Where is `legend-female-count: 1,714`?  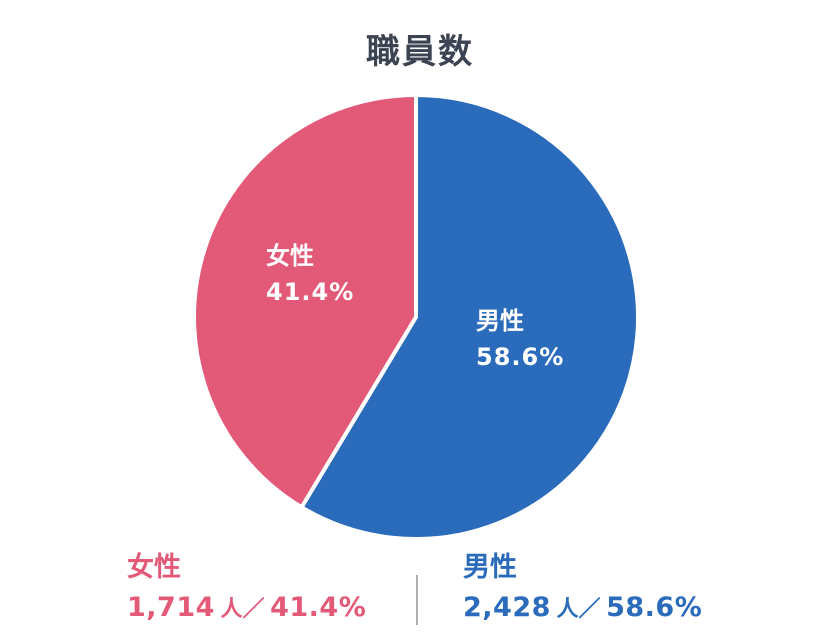
legend-female-count: 1,714 is located at coordinates (171, 607).